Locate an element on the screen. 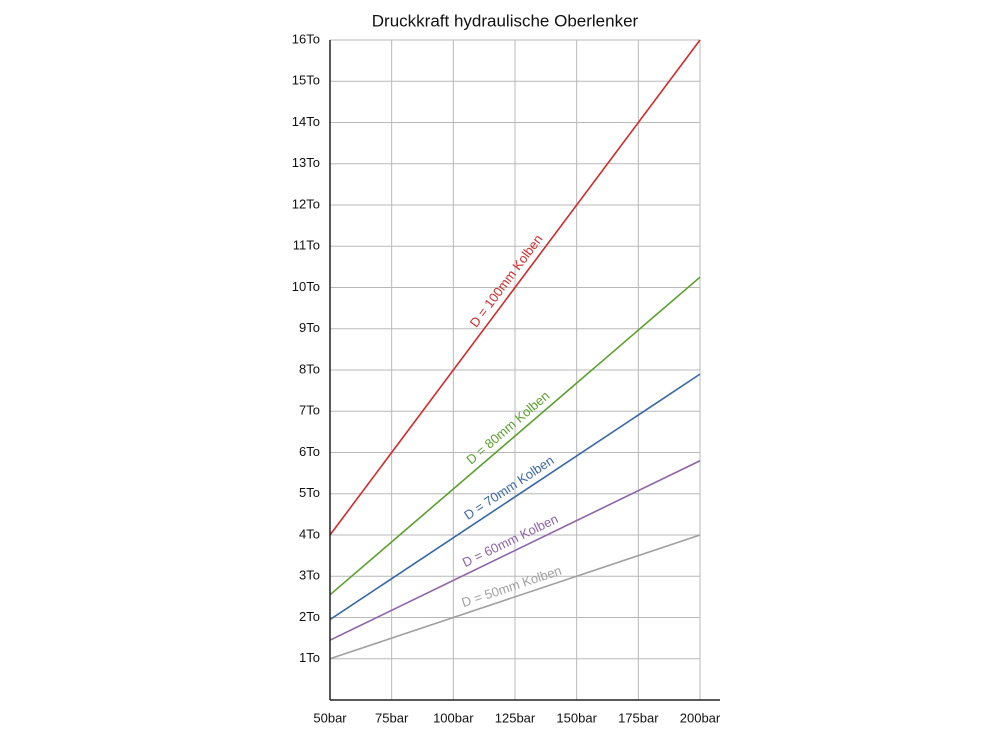 This screenshot has width=1000, height=741. x-tick-label: 125bar is located at coordinates (515, 717).